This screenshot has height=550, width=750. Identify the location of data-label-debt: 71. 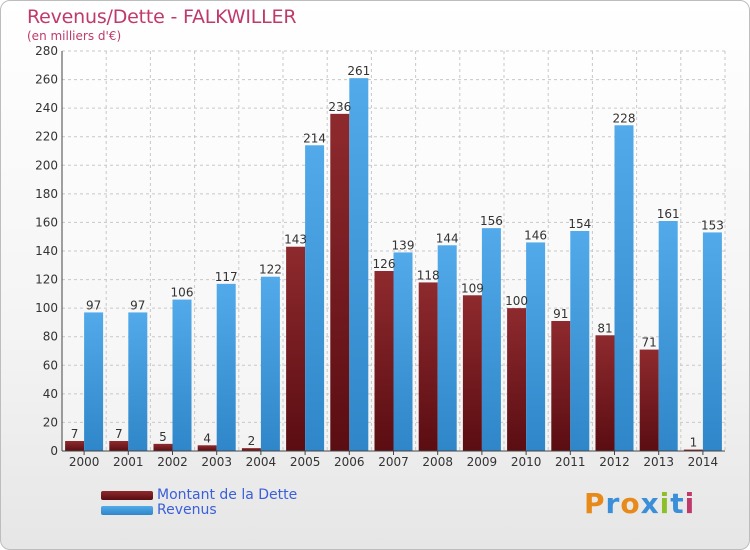
(649, 343).